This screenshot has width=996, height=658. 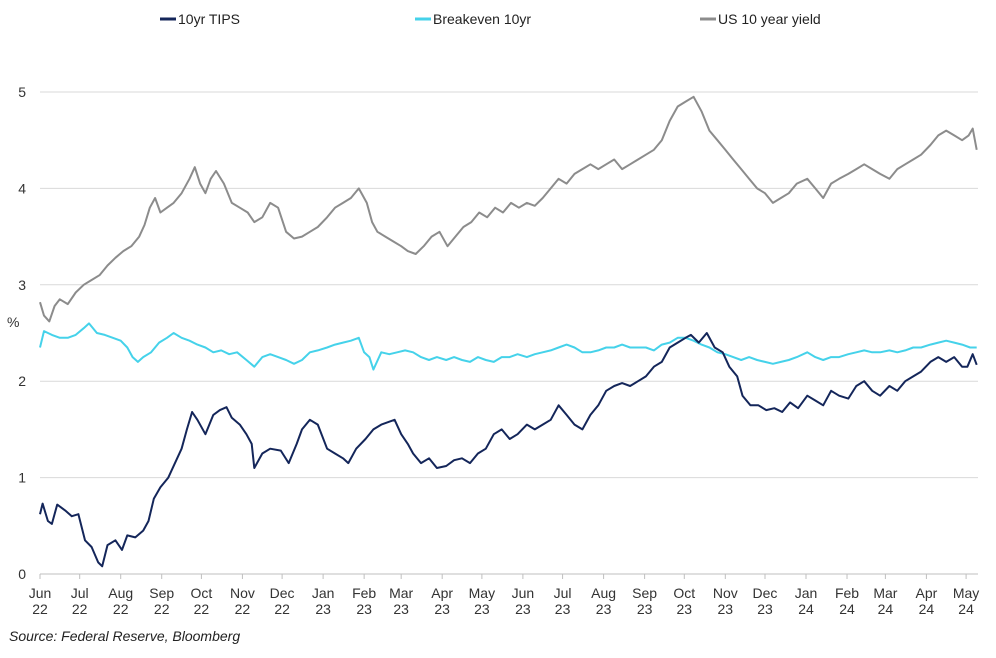 What do you see at coordinates (22, 381) in the screenshot?
I see `y-tick-label: 2` at bounding box center [22, 381].